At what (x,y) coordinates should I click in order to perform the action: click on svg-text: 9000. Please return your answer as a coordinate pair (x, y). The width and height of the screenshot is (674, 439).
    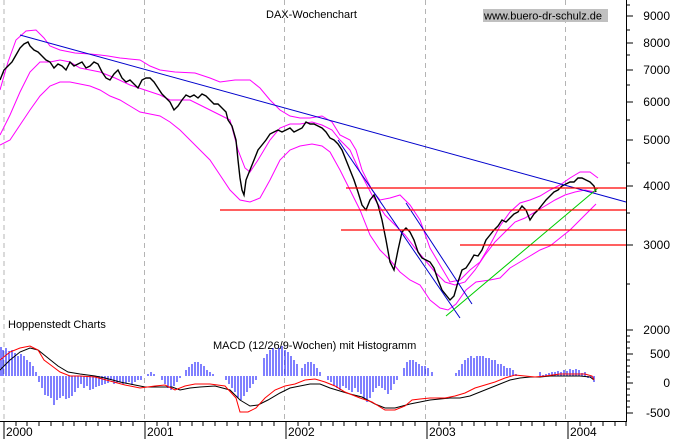
    Looking at the image, I should click on (656, 16).